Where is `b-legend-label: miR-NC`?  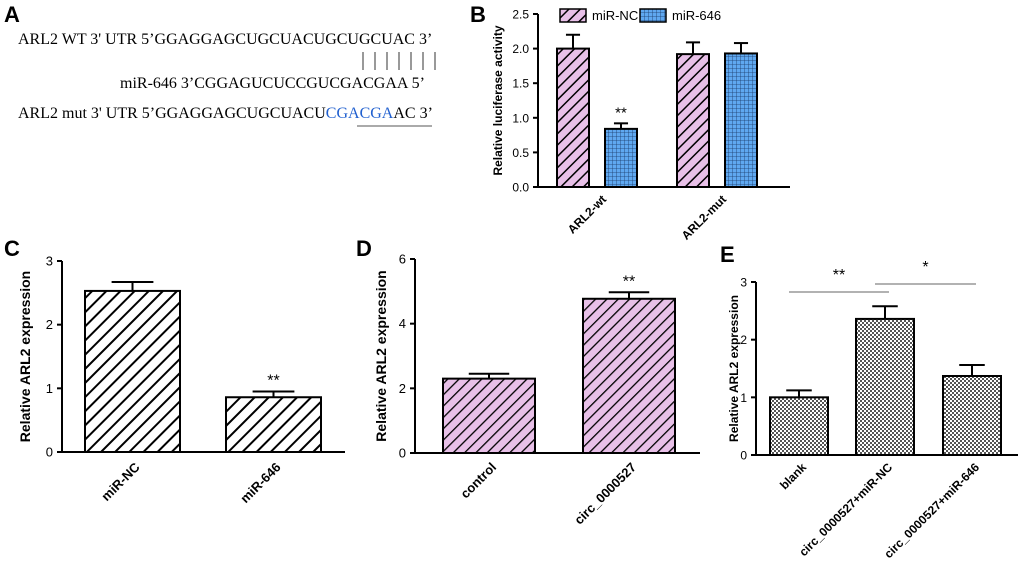 b-legend-label: miR-NC is located at coordinates (615, 15).